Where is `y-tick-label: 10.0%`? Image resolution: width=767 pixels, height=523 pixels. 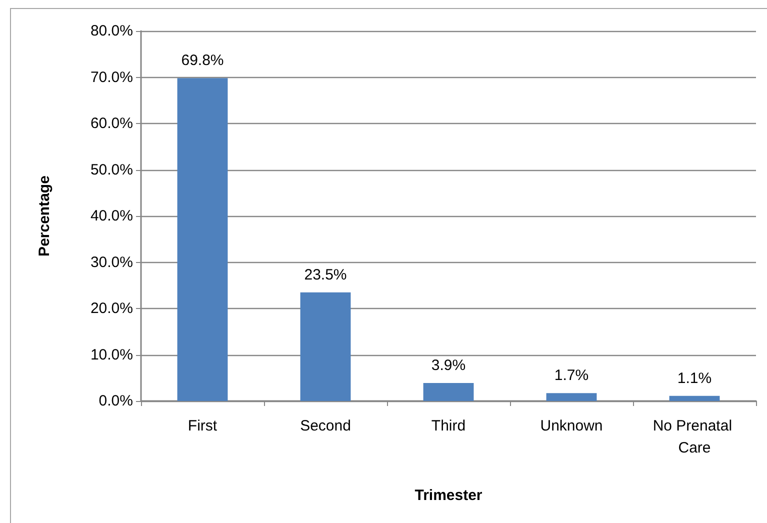 y-tick-label: 10.0% is located at coordinates (111, 355).